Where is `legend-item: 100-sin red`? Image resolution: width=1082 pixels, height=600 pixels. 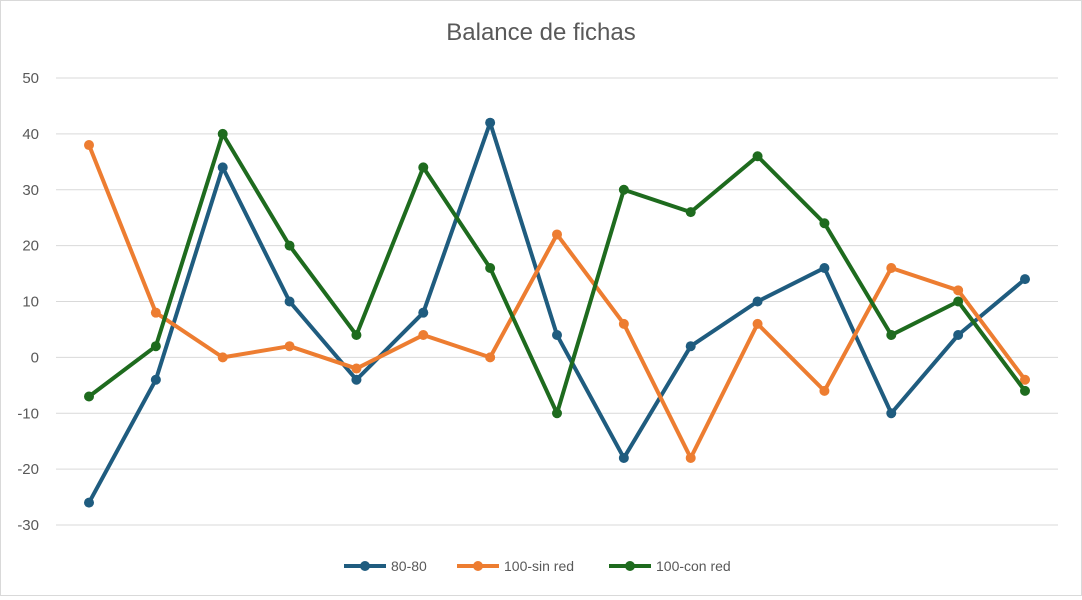 legend-item: 100-sin red is located at coordinates (515, 566).